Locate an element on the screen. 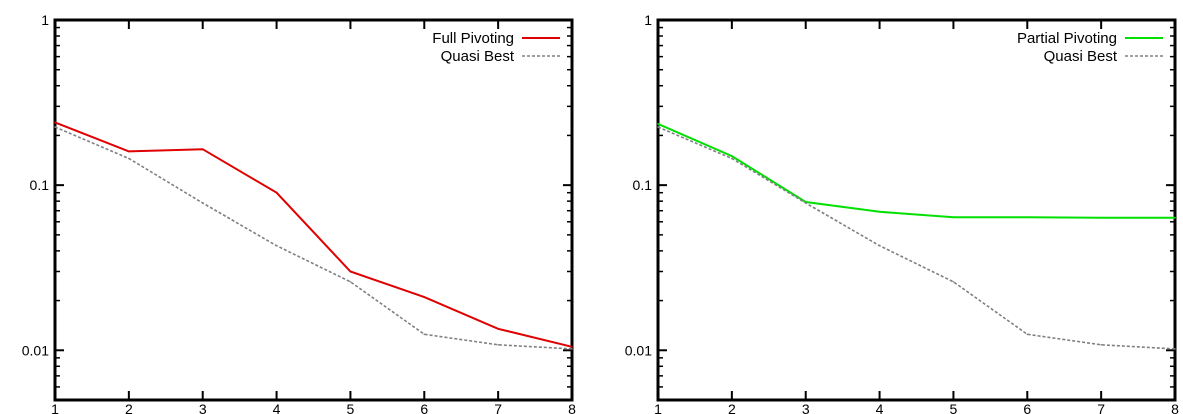 The width and height of the screenshot is (1183, 414). series-line-partial-pivoting is located at coordinates (916, 170).